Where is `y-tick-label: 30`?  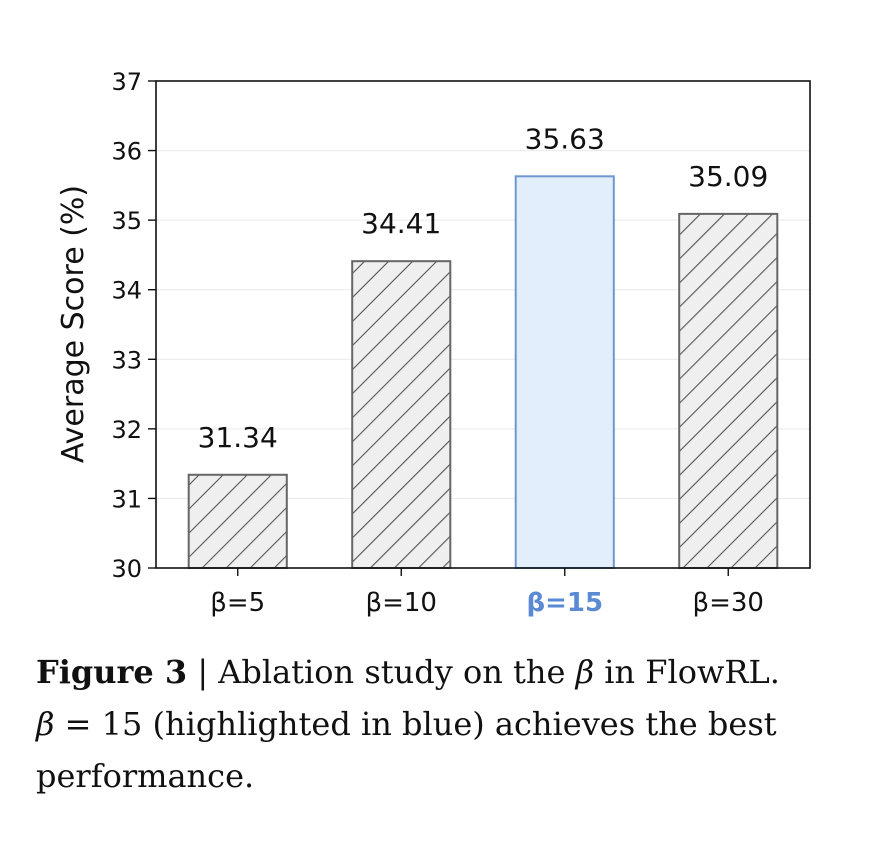 y-tick-label: 30 is located at coordinates (126, 569).